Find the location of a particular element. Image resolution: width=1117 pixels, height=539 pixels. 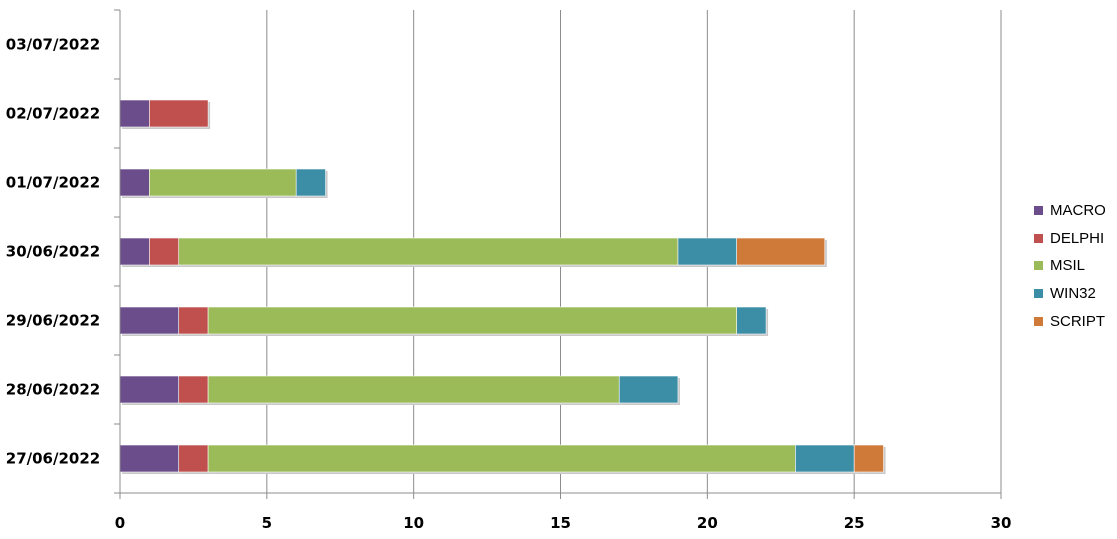

x-tick-label: 15 is located at coordinates (560, 523).